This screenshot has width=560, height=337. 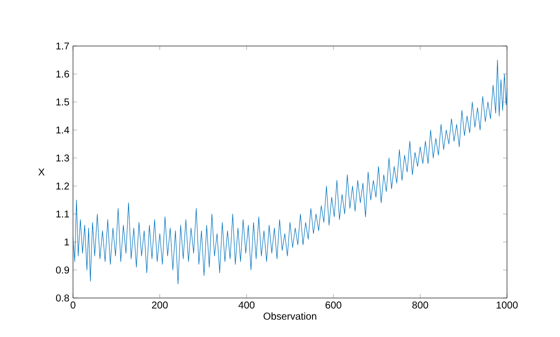 I want to click on y-axis-title: X, so click(x=41, y=172).